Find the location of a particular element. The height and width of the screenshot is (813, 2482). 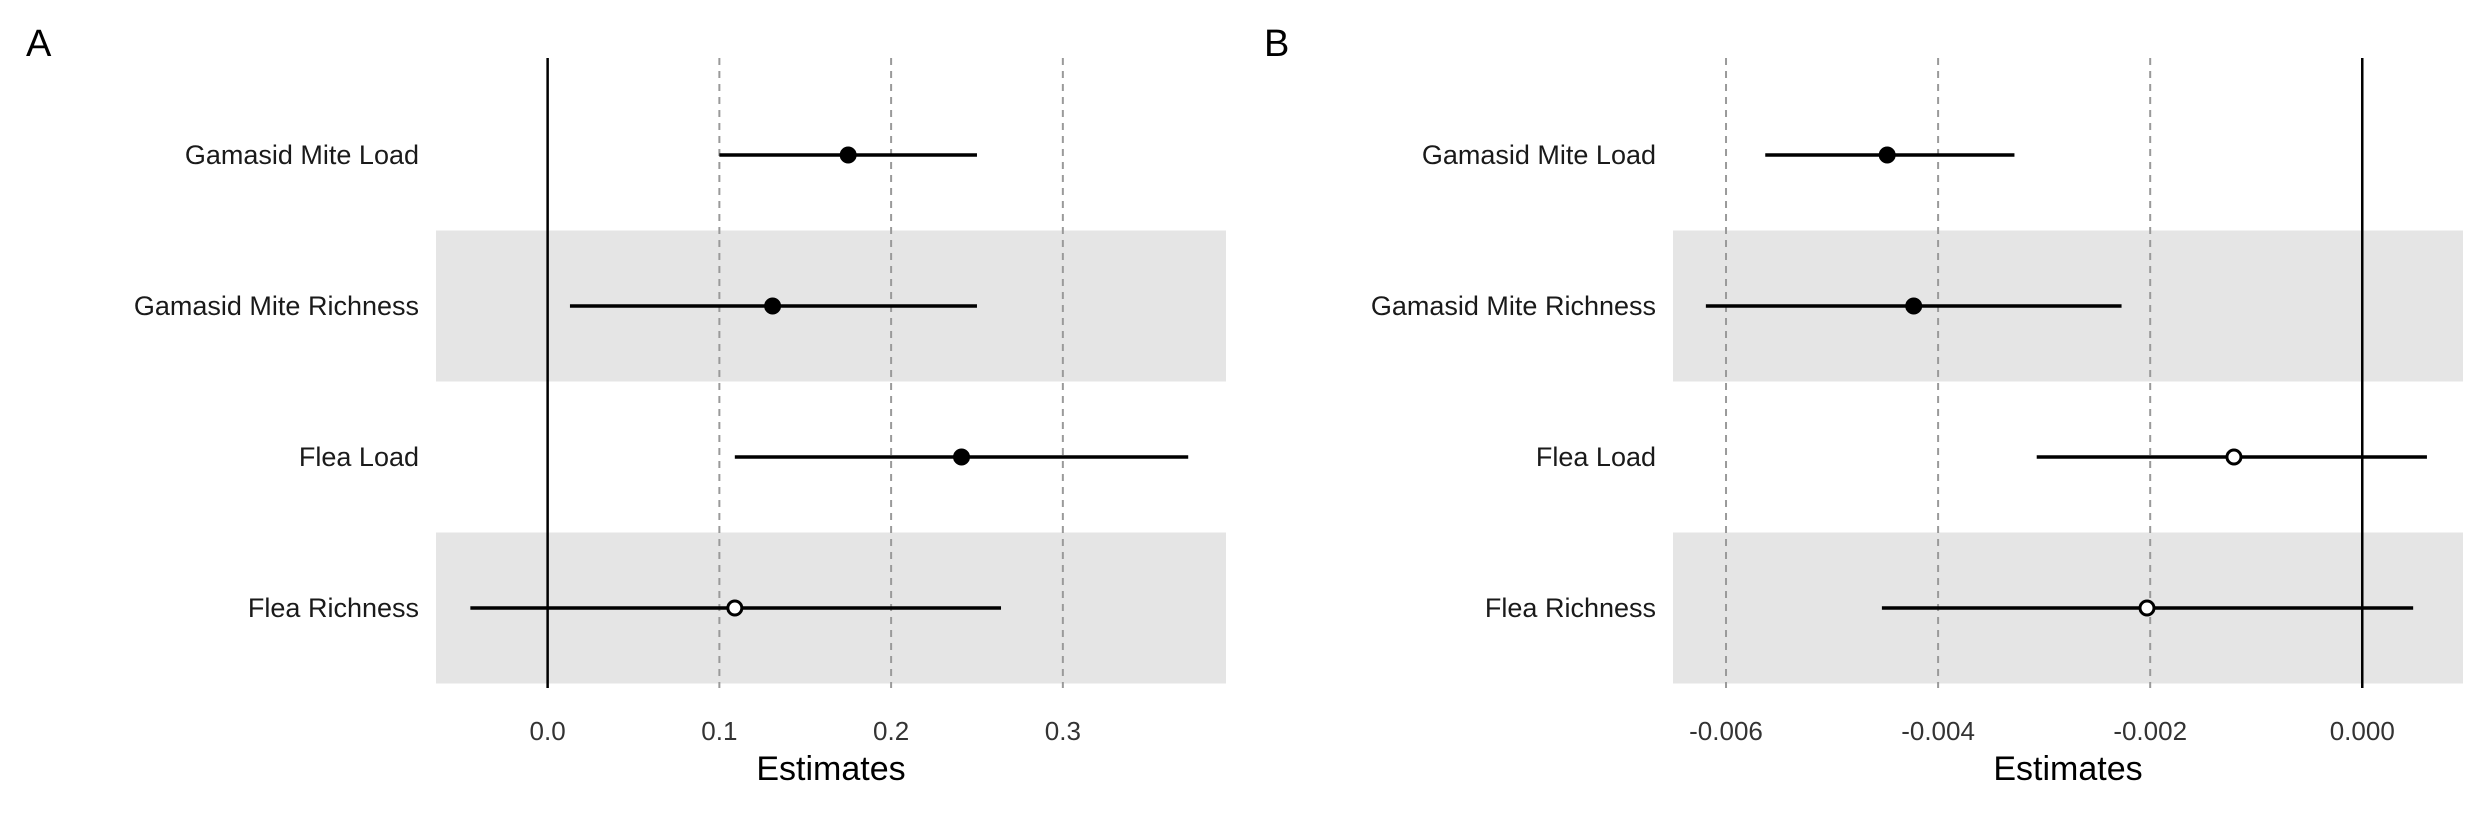

panel-label: A is located at coordinates (39, 44).